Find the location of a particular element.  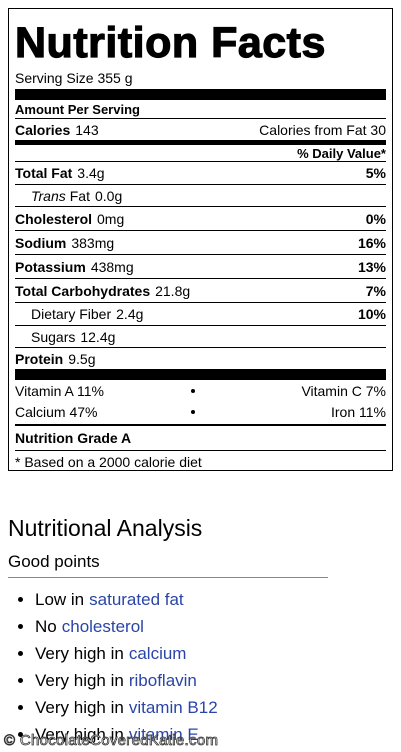

nutrient-name: Cholesterol is located at coordinates (54, 218).